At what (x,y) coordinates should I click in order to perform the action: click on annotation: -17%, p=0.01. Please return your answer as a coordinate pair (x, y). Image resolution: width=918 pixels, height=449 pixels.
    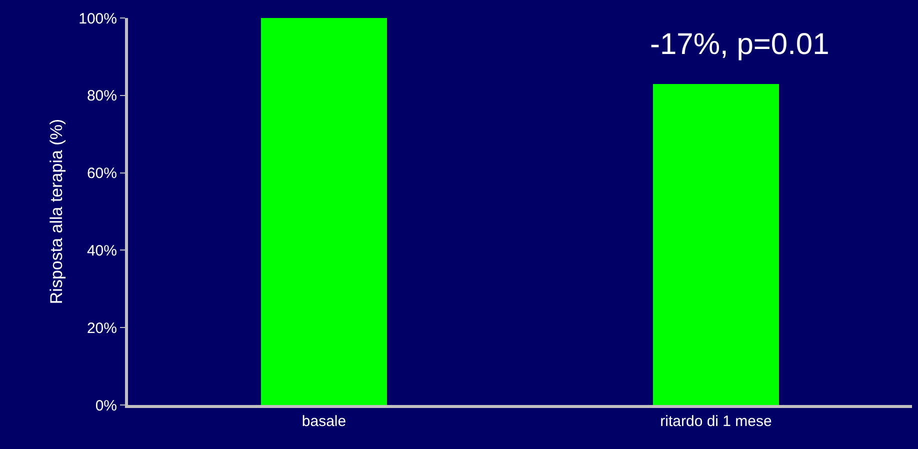
    Looking at the image, I should click on (740, 44).